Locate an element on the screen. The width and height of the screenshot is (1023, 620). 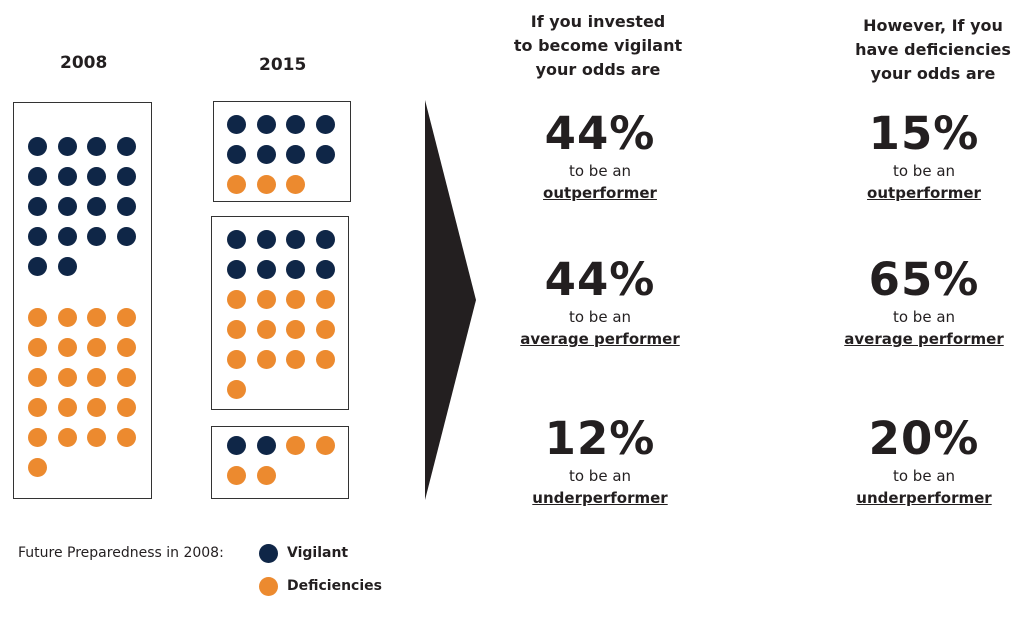
legend-deficiencies-label: Deficiencies is located at coordinates (334, 586).